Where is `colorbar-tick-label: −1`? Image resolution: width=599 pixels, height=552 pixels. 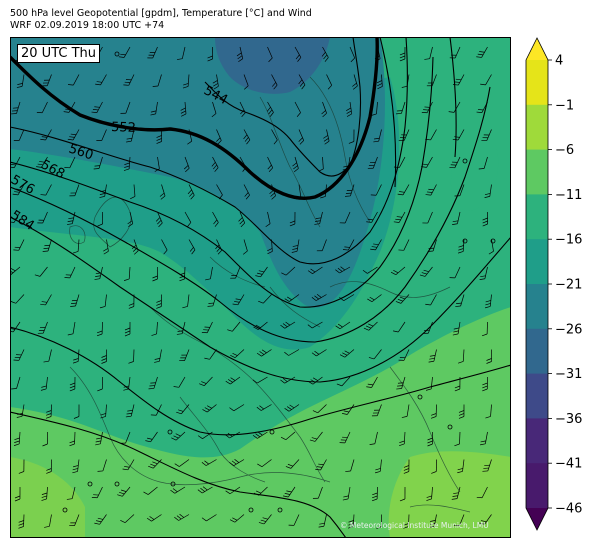
colorbar-tick-label: −1 is located at coordinates (564, 105).